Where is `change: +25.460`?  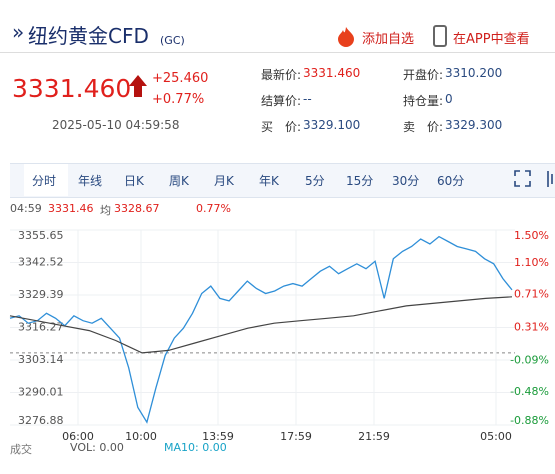 change: +25.460 is located at coordinates (180, 78).